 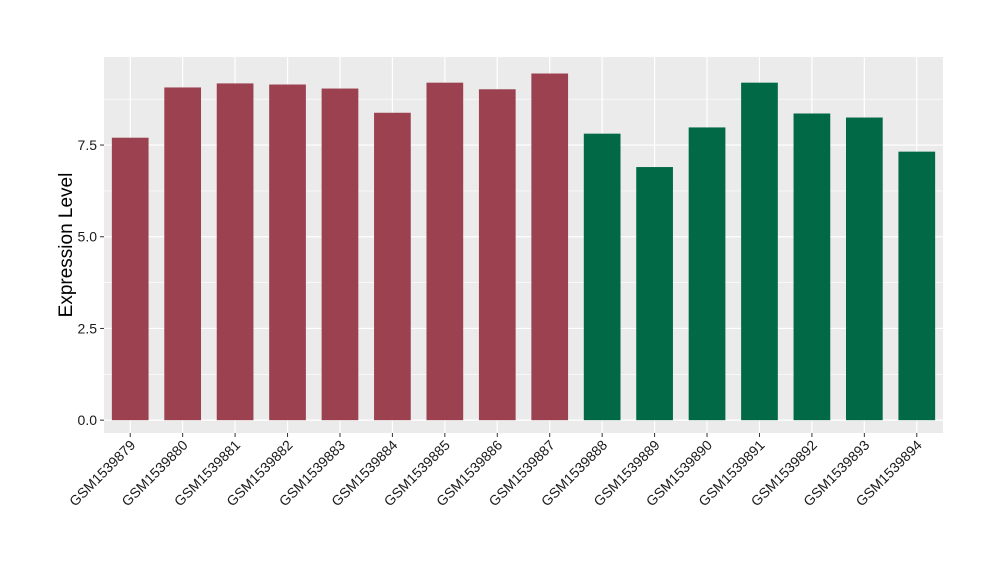 I want to click on y-tick-label: 0.0, so click(x=88, y=420).